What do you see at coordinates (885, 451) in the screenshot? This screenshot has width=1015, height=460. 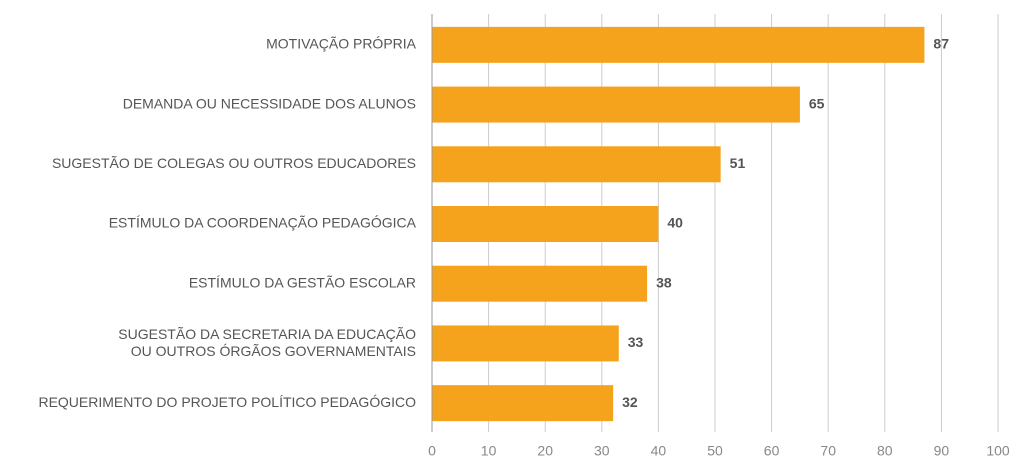 I see `x-tick-label: 80` at bounding box center [885, 451].